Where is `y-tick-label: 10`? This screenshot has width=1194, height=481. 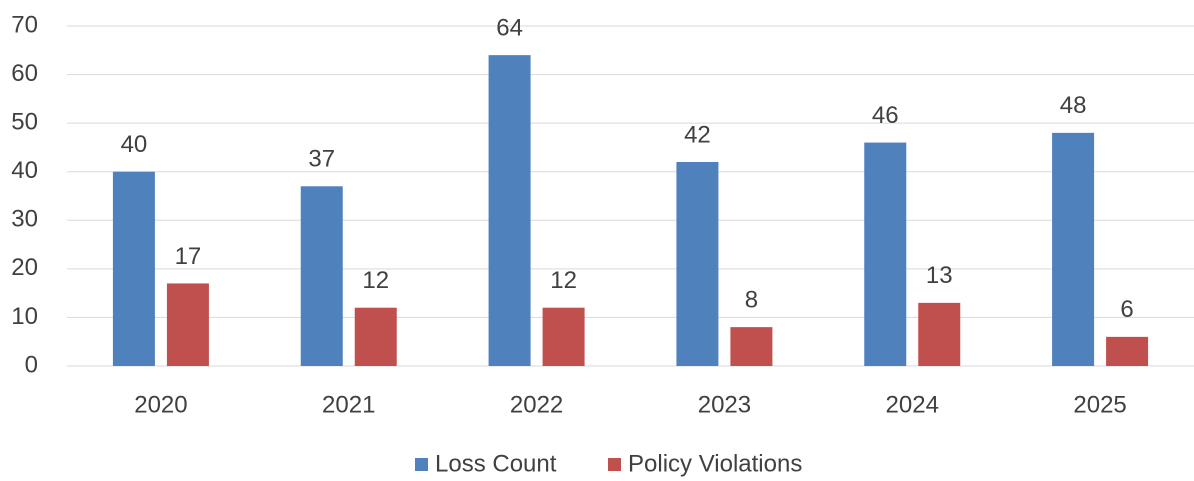
y-tick-label: 10 is located at coordinates (24, 316).